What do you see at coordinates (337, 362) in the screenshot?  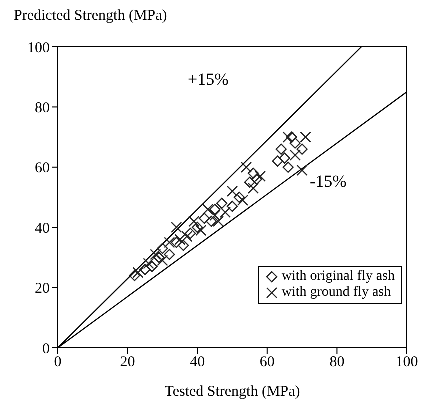 I see `x-tick-label: 80` at bounding box center [337, 362].